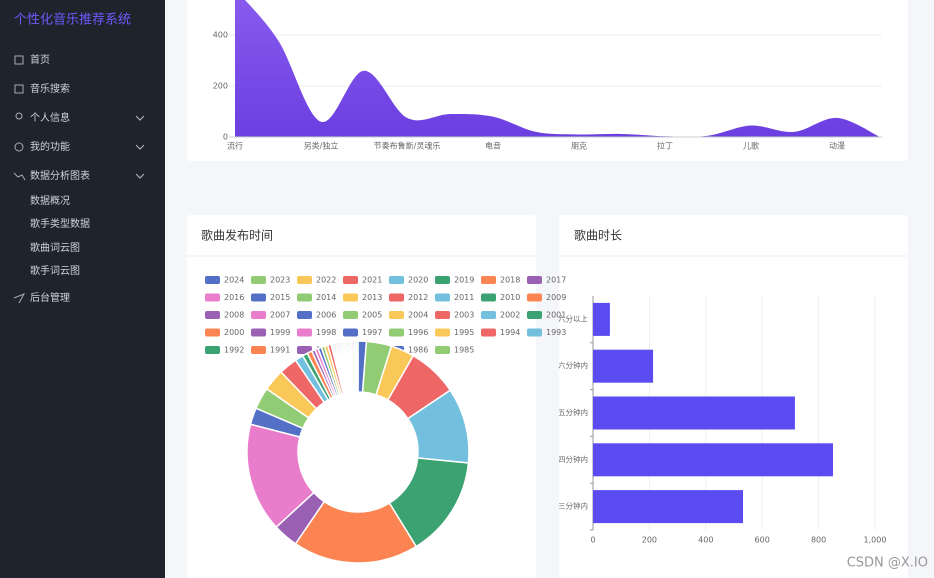  I want to click on legend-label: 1995, so click(464, 332).